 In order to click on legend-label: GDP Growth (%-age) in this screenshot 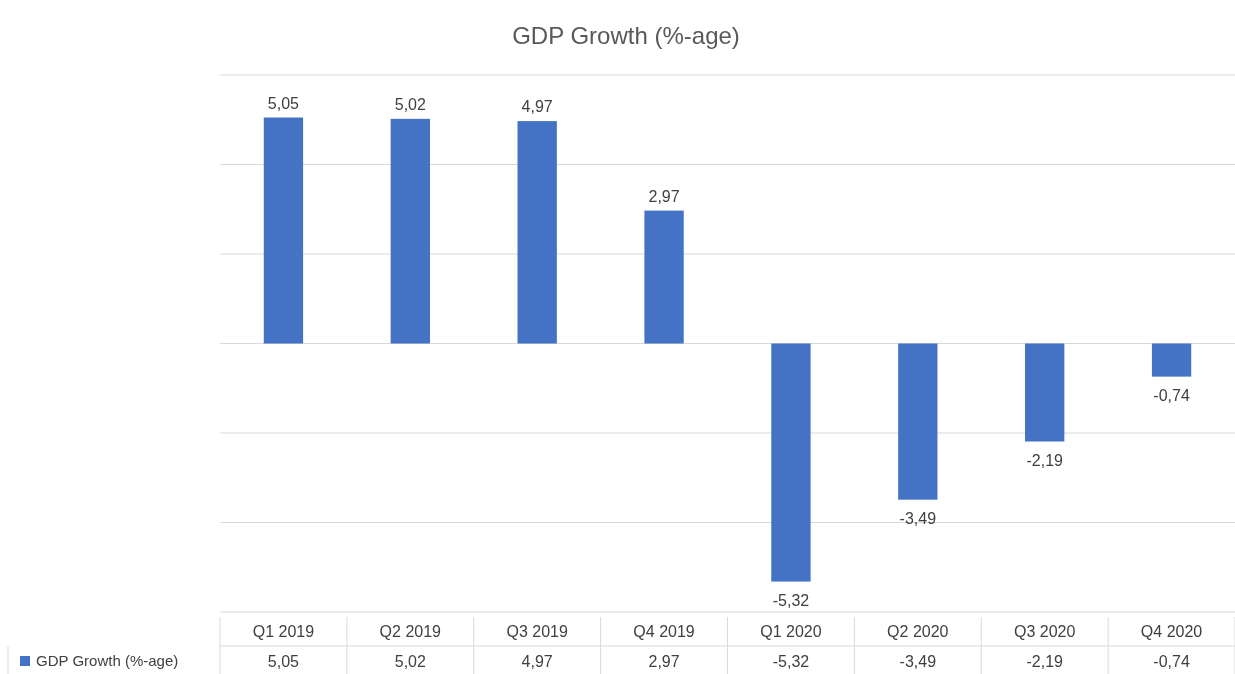, I will do `click(107, 660)`.